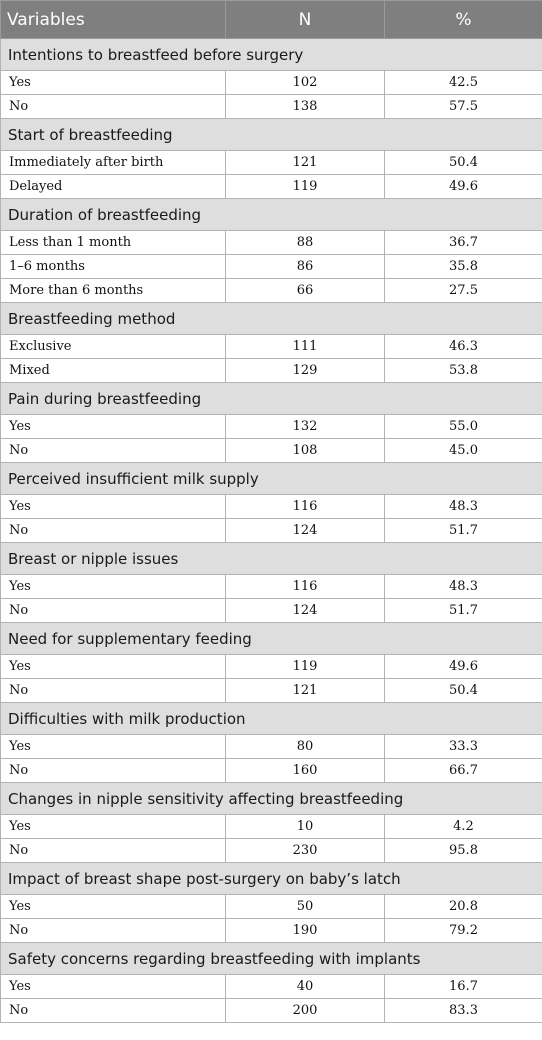  Describe the element at coordinates (463, 506) in the screenshot. I see `row-percent-value: 48.3` at that location.